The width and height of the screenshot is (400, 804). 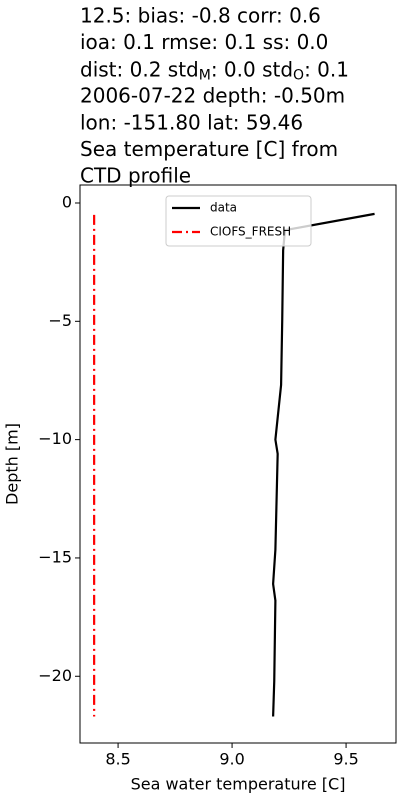 What do you see at coordinates (200, 16) in the screenshot?
I see `chart-title: 12.5: bias: -0.8 corr: 0.6` at bounding box center [200, 16].